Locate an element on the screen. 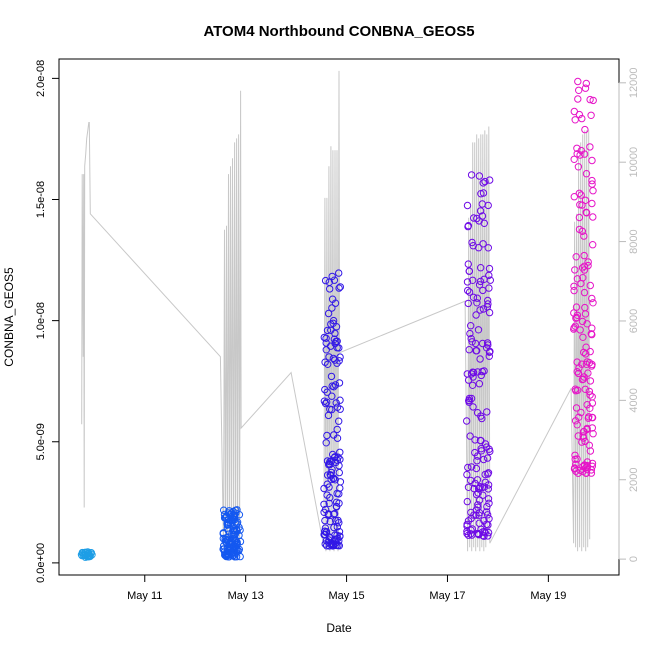 The height and width of the screenshot is (650, 650). y-right-tick-label: 2000 is located at coordinates (634, 479).